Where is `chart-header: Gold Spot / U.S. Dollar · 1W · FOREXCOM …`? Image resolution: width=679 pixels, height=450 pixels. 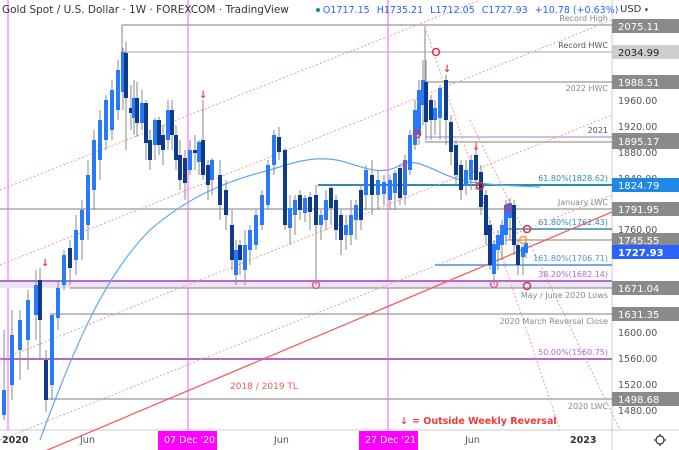
chart-header: Gold Spot / U.S. Dollar · 1W · FOREXCOM … is located at coordinates (309, 10).